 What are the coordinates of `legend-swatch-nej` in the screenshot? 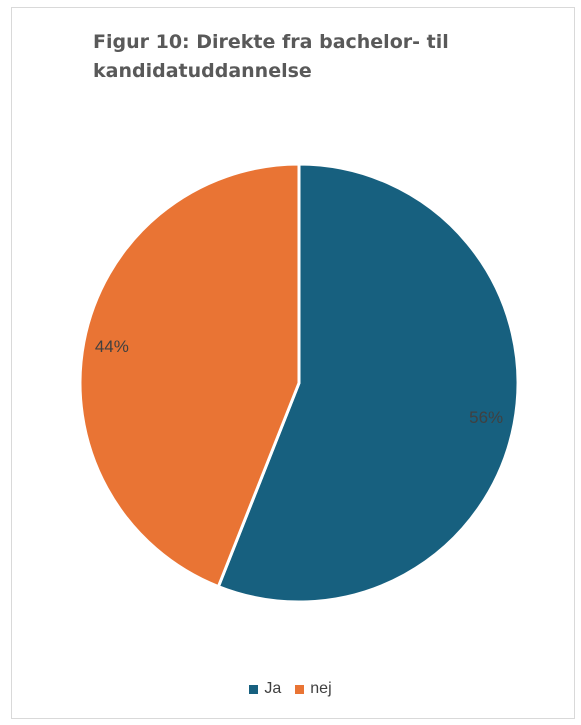 It's located at (300, 689).